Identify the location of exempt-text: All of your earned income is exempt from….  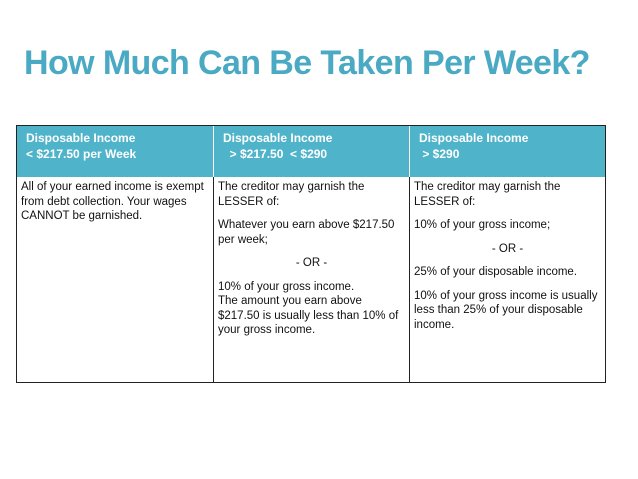
(112, 201).